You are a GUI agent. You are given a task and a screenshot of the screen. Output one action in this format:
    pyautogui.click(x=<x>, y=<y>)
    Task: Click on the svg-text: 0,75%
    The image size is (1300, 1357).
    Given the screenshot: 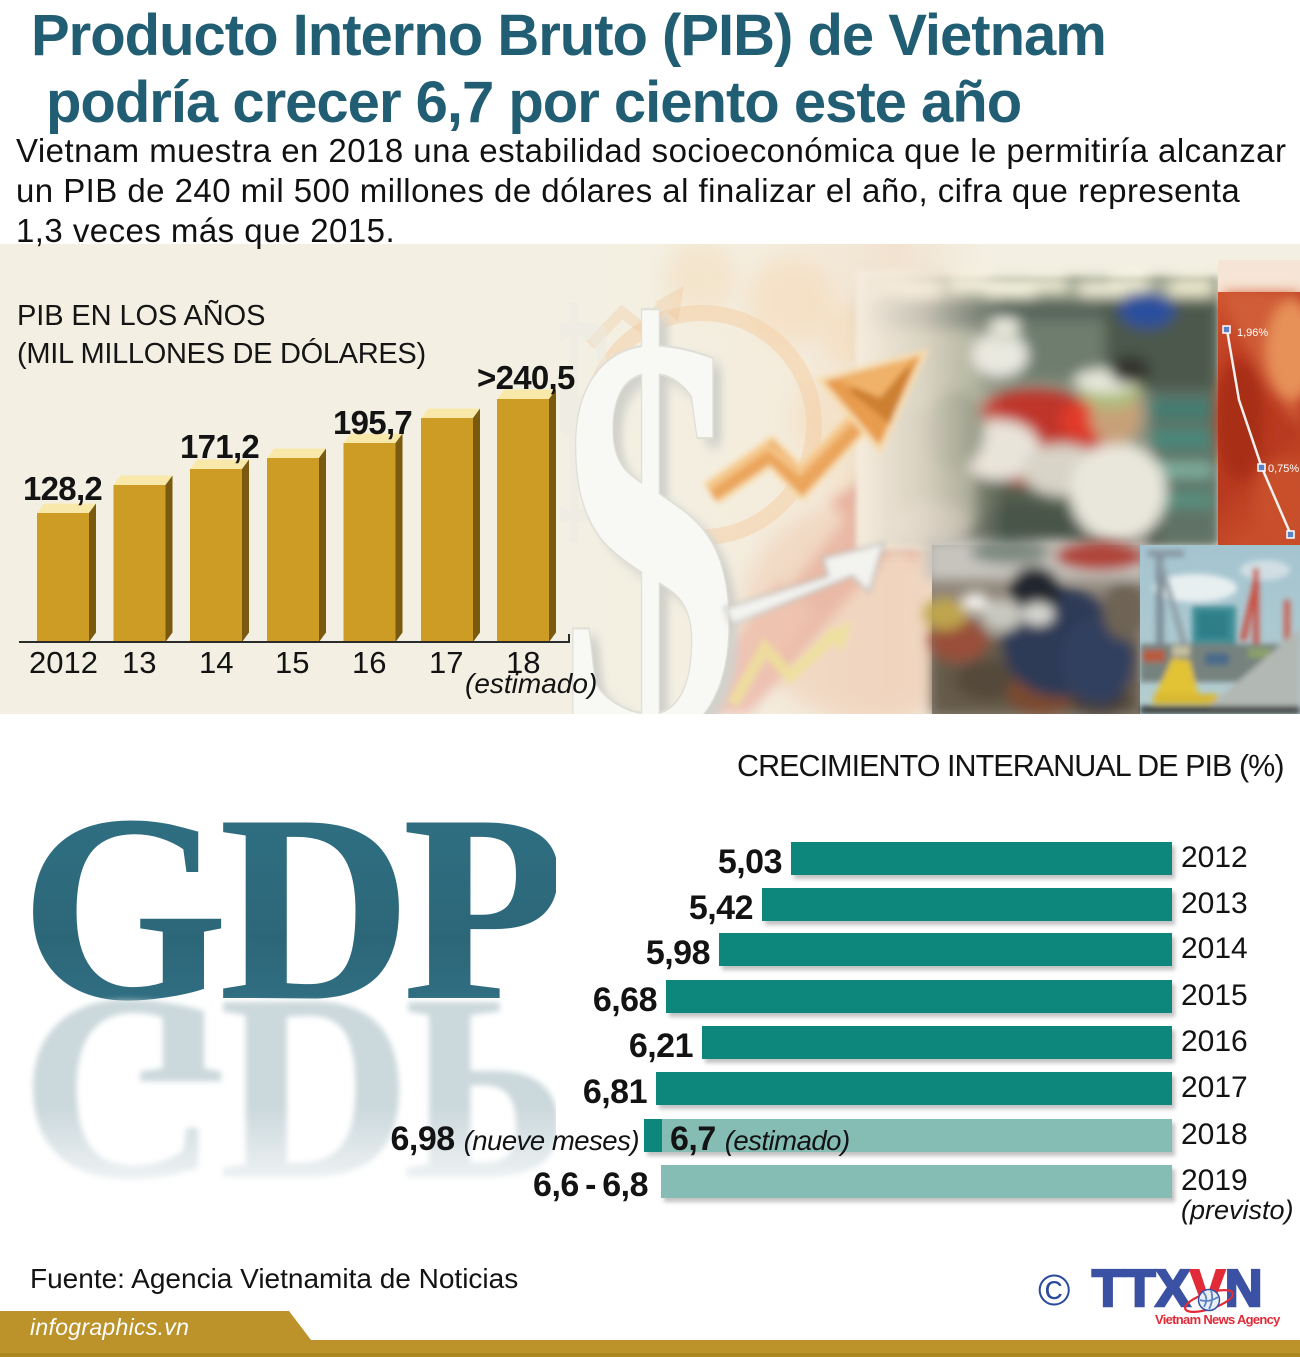 What is the action you would take?
    pyautogui.click(x=1283, y=469)
    